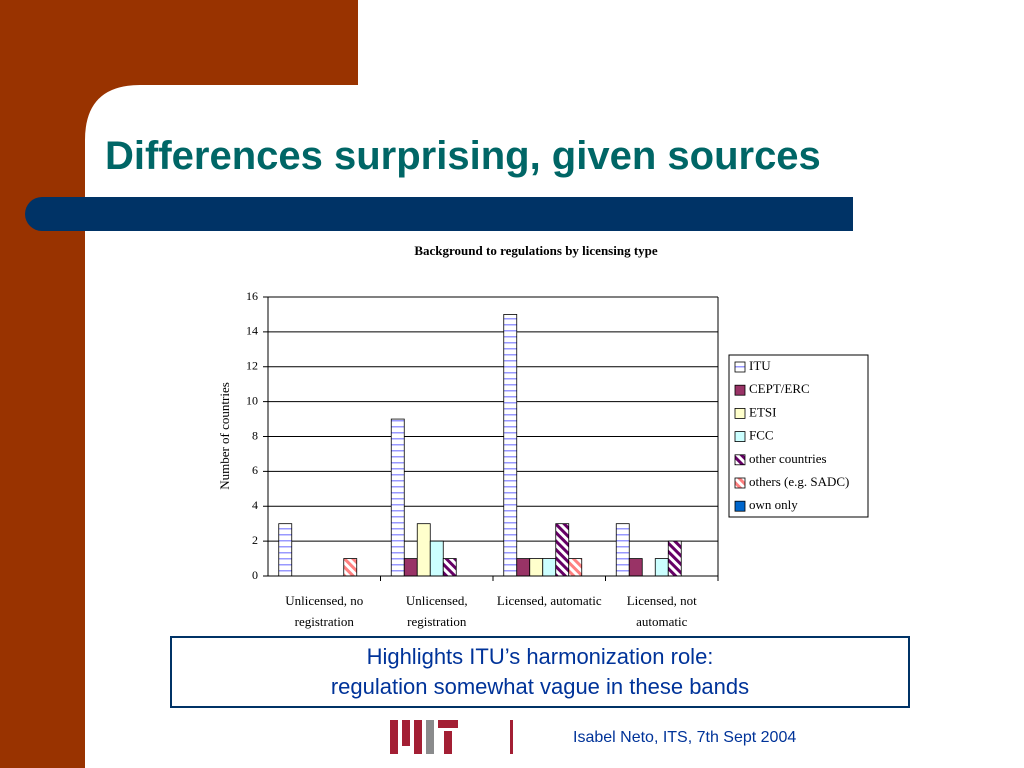  Describe the element at coordinates (439, 214) in the screenshot. I see `title-bar` at that location.